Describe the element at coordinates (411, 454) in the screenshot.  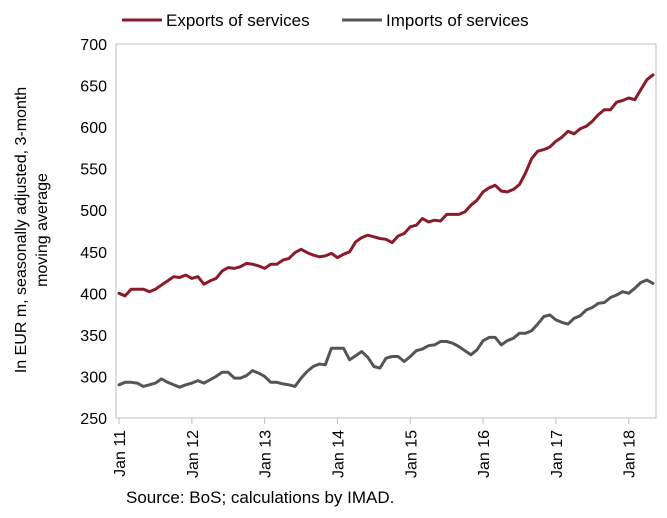
I see `x-tick-label: Jan 15` at that location.